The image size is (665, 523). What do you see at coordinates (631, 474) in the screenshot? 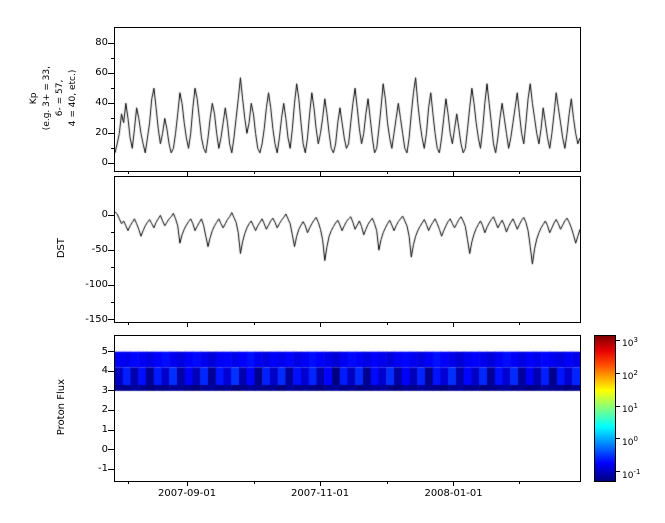
I see `colorbar-tick-label: 10⁻¹` at bounding box center [631, 474].